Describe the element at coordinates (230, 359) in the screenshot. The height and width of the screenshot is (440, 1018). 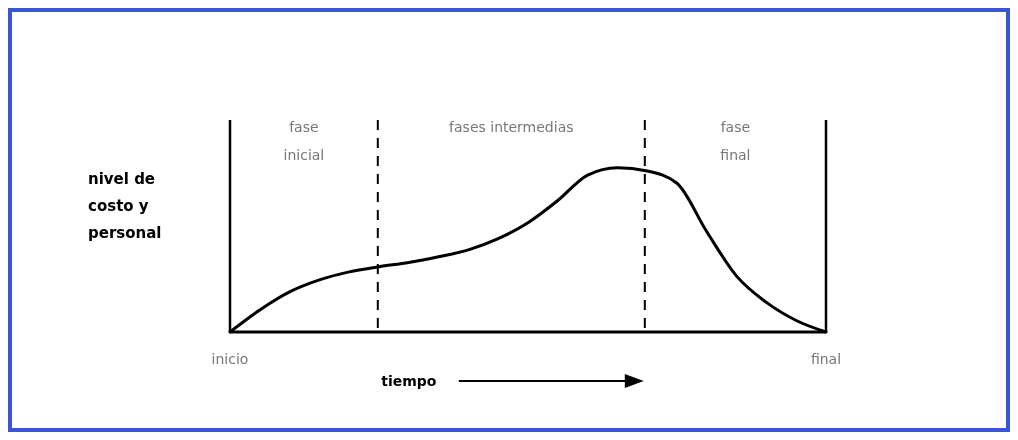
I see `x-tick-label: inicio` at that location.